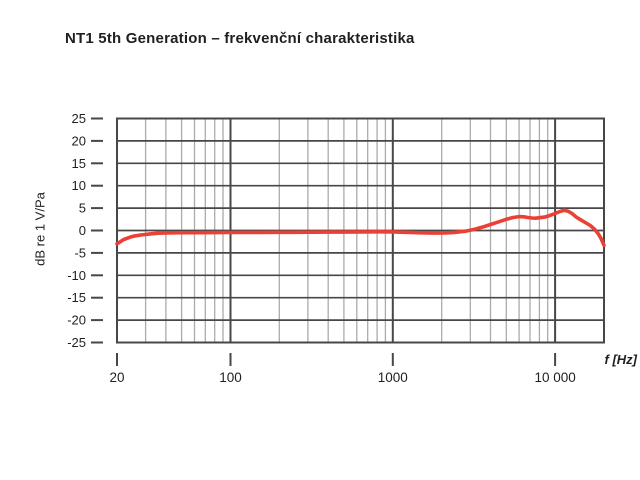 The height and width of the screenshot is (480, 640). I want to click on y-tick-label: -20, so click(76, 320).